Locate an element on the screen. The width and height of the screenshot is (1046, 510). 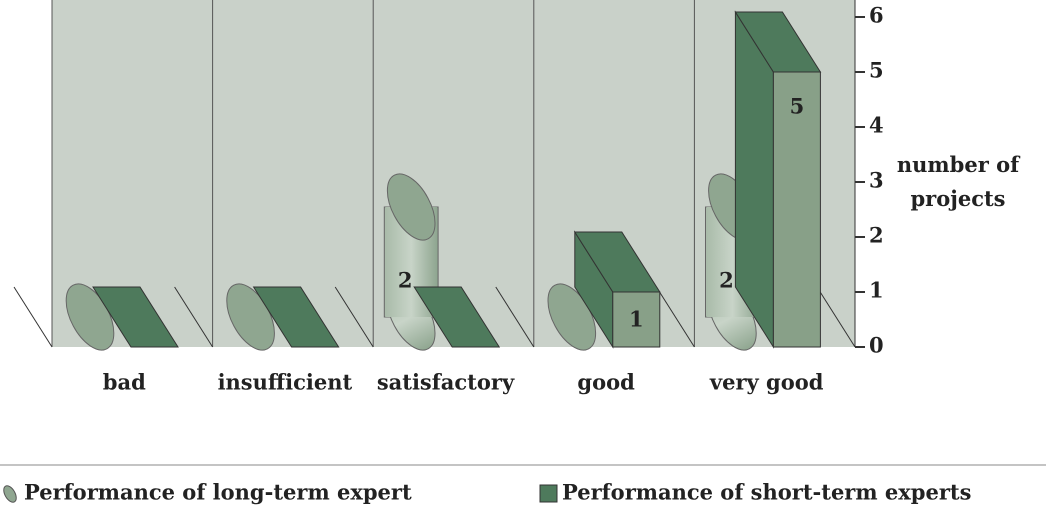
y-axis-label: number of projects is located at coordinates (958, 181).